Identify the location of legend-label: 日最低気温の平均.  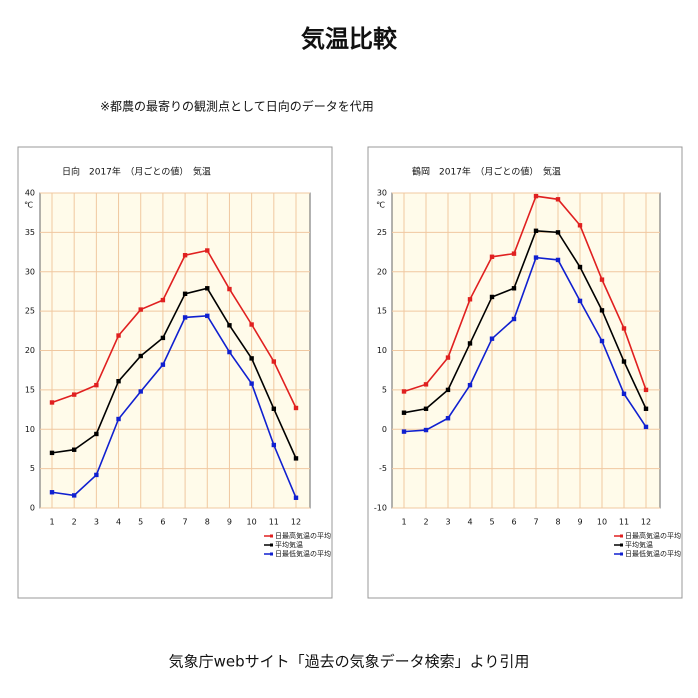
(653, 553).